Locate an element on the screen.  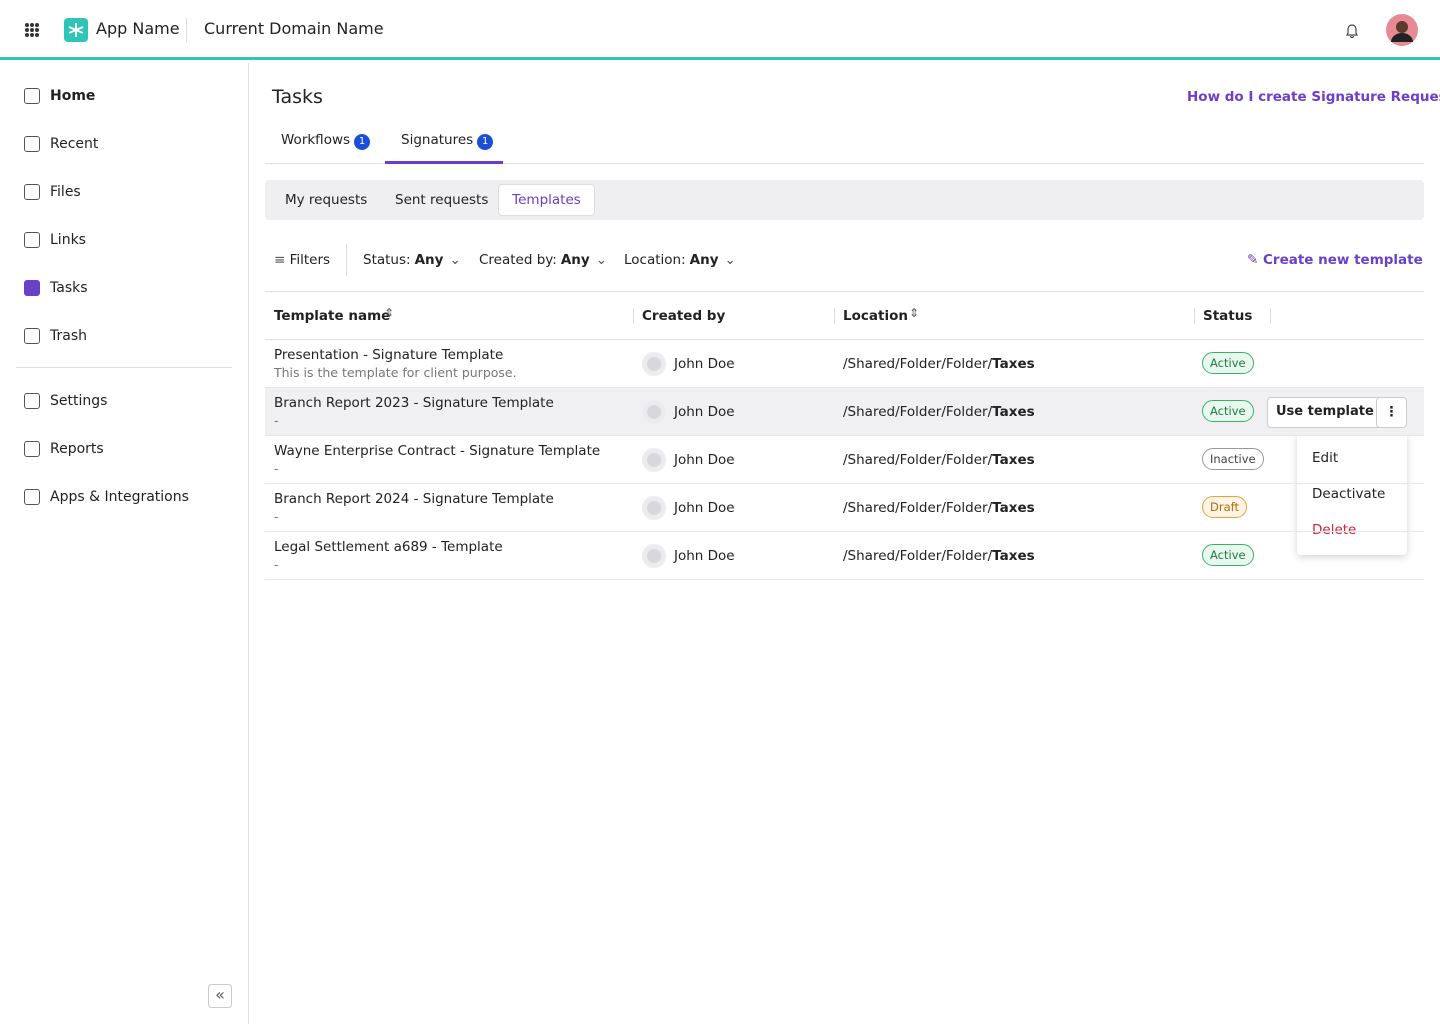
nav-label: Recent is located at coordinates (74, 144).